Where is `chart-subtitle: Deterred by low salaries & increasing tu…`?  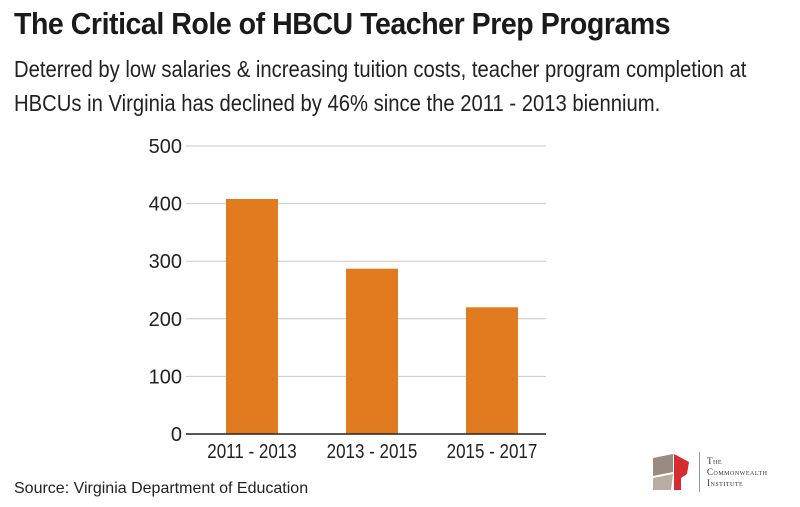
chart-subtitle: Deterred by low salaries & increasing tu… is located at coordinates (380, 86).